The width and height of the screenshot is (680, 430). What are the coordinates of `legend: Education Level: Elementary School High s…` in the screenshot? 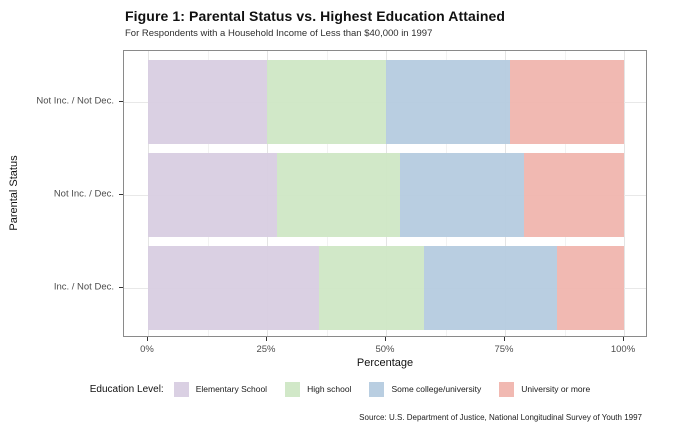 It's located at (340, 389).